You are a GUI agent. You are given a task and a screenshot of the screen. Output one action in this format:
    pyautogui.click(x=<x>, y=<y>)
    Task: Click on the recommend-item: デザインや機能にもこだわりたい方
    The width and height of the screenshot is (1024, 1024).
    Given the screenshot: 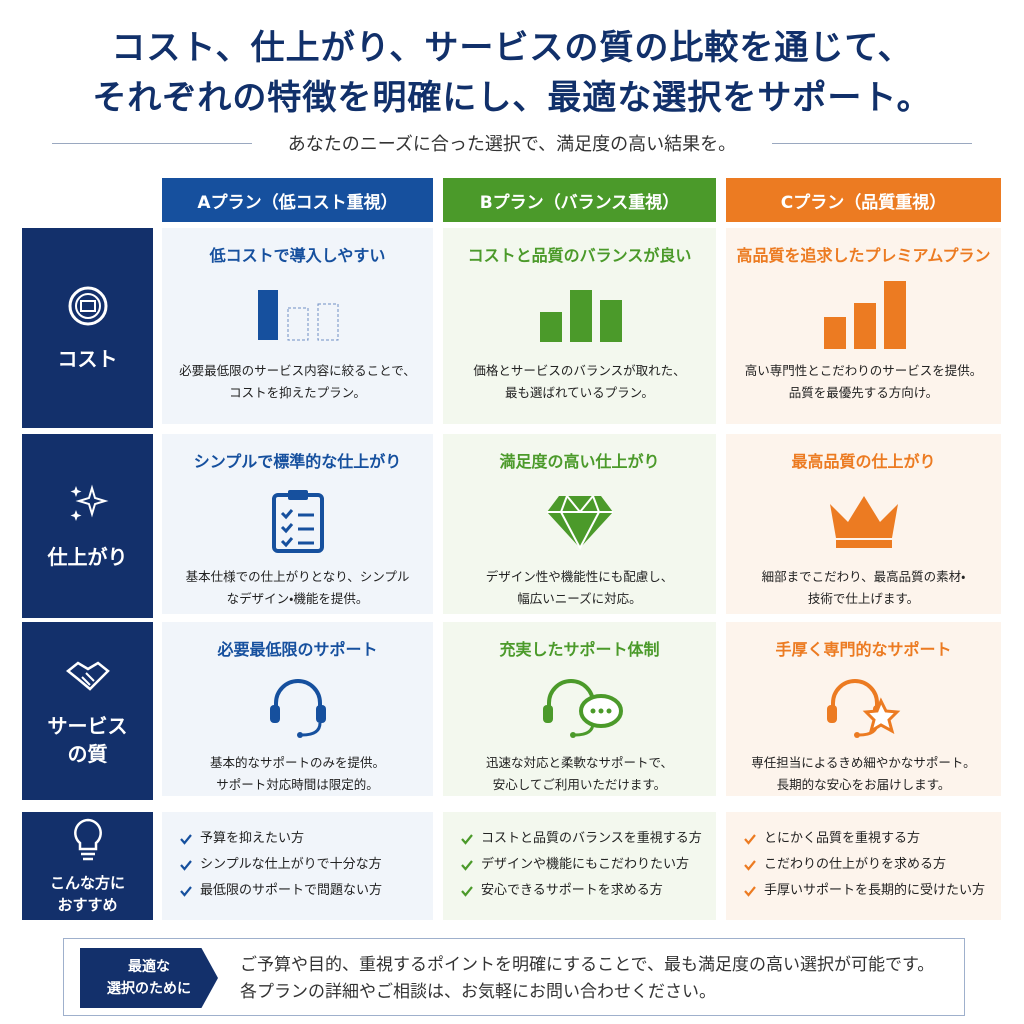 What is the action you would take?
    pyautogui.click(x=588, y=865)
    